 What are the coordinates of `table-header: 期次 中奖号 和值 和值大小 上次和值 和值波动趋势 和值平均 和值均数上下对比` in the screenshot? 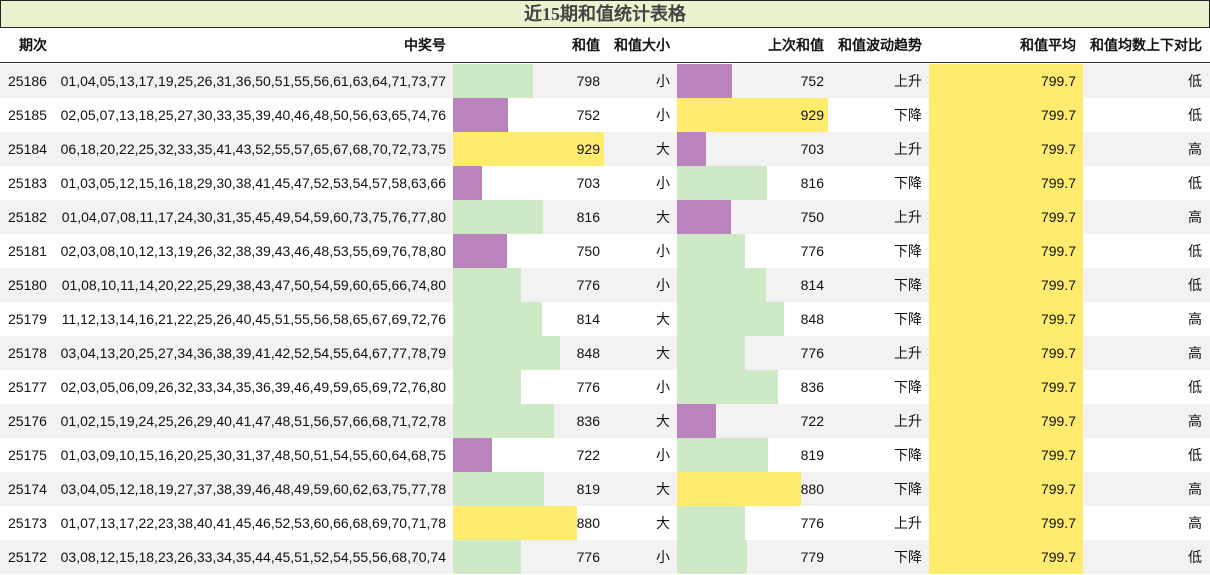 It's located at (605, 45).